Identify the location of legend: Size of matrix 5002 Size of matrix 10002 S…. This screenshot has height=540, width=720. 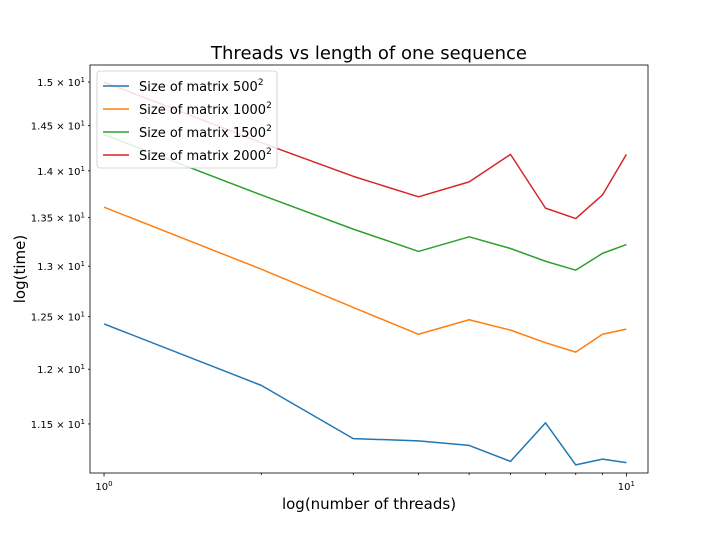
(187, 119).